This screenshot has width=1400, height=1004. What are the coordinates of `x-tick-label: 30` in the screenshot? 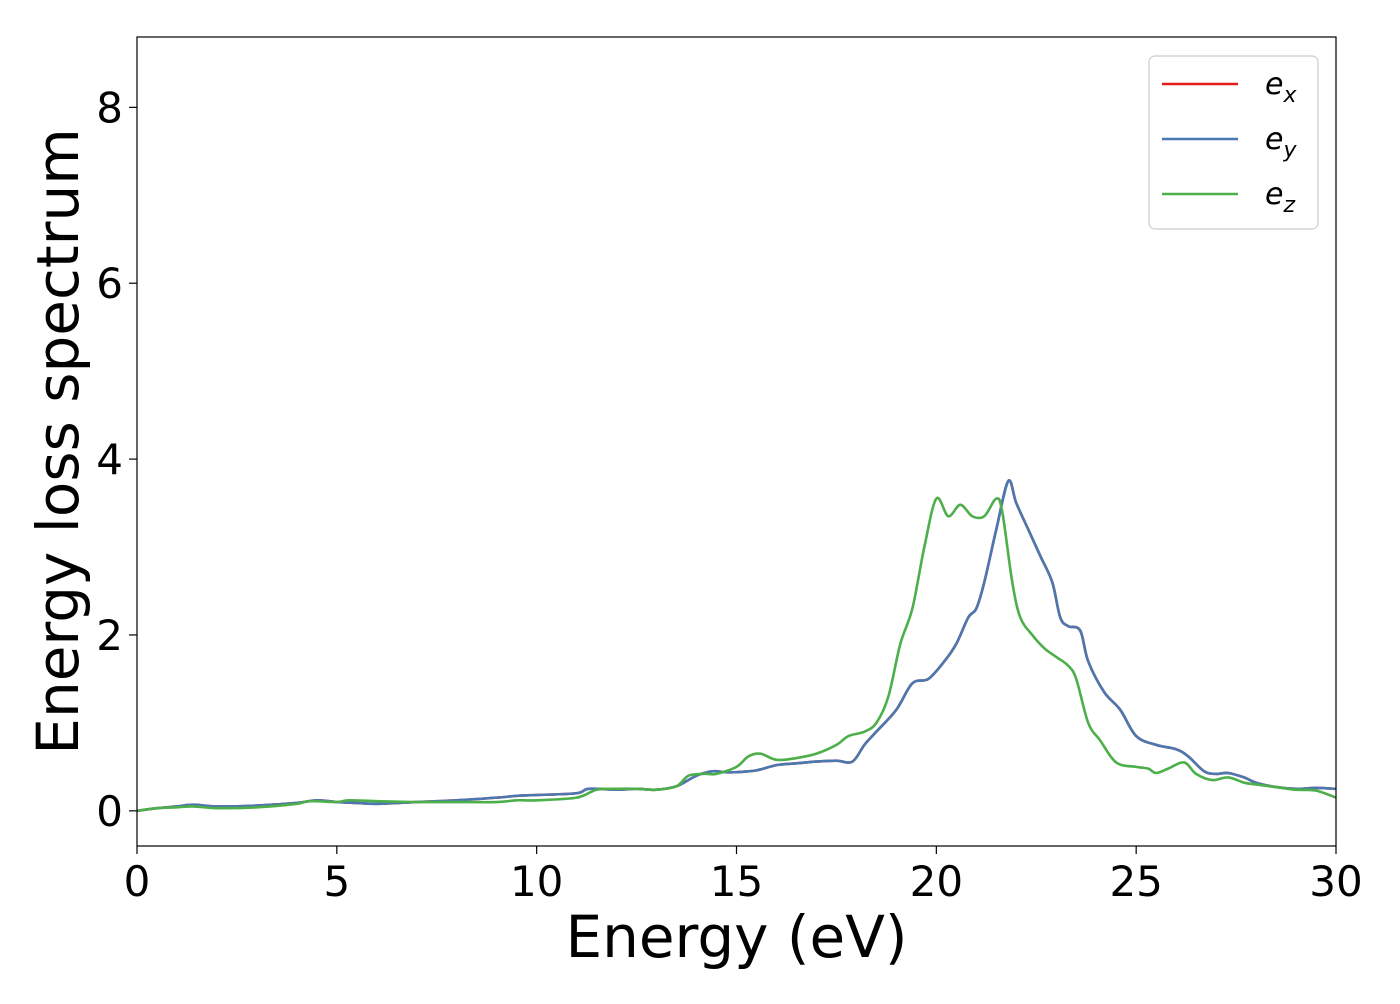 It's located at (1335, 881).